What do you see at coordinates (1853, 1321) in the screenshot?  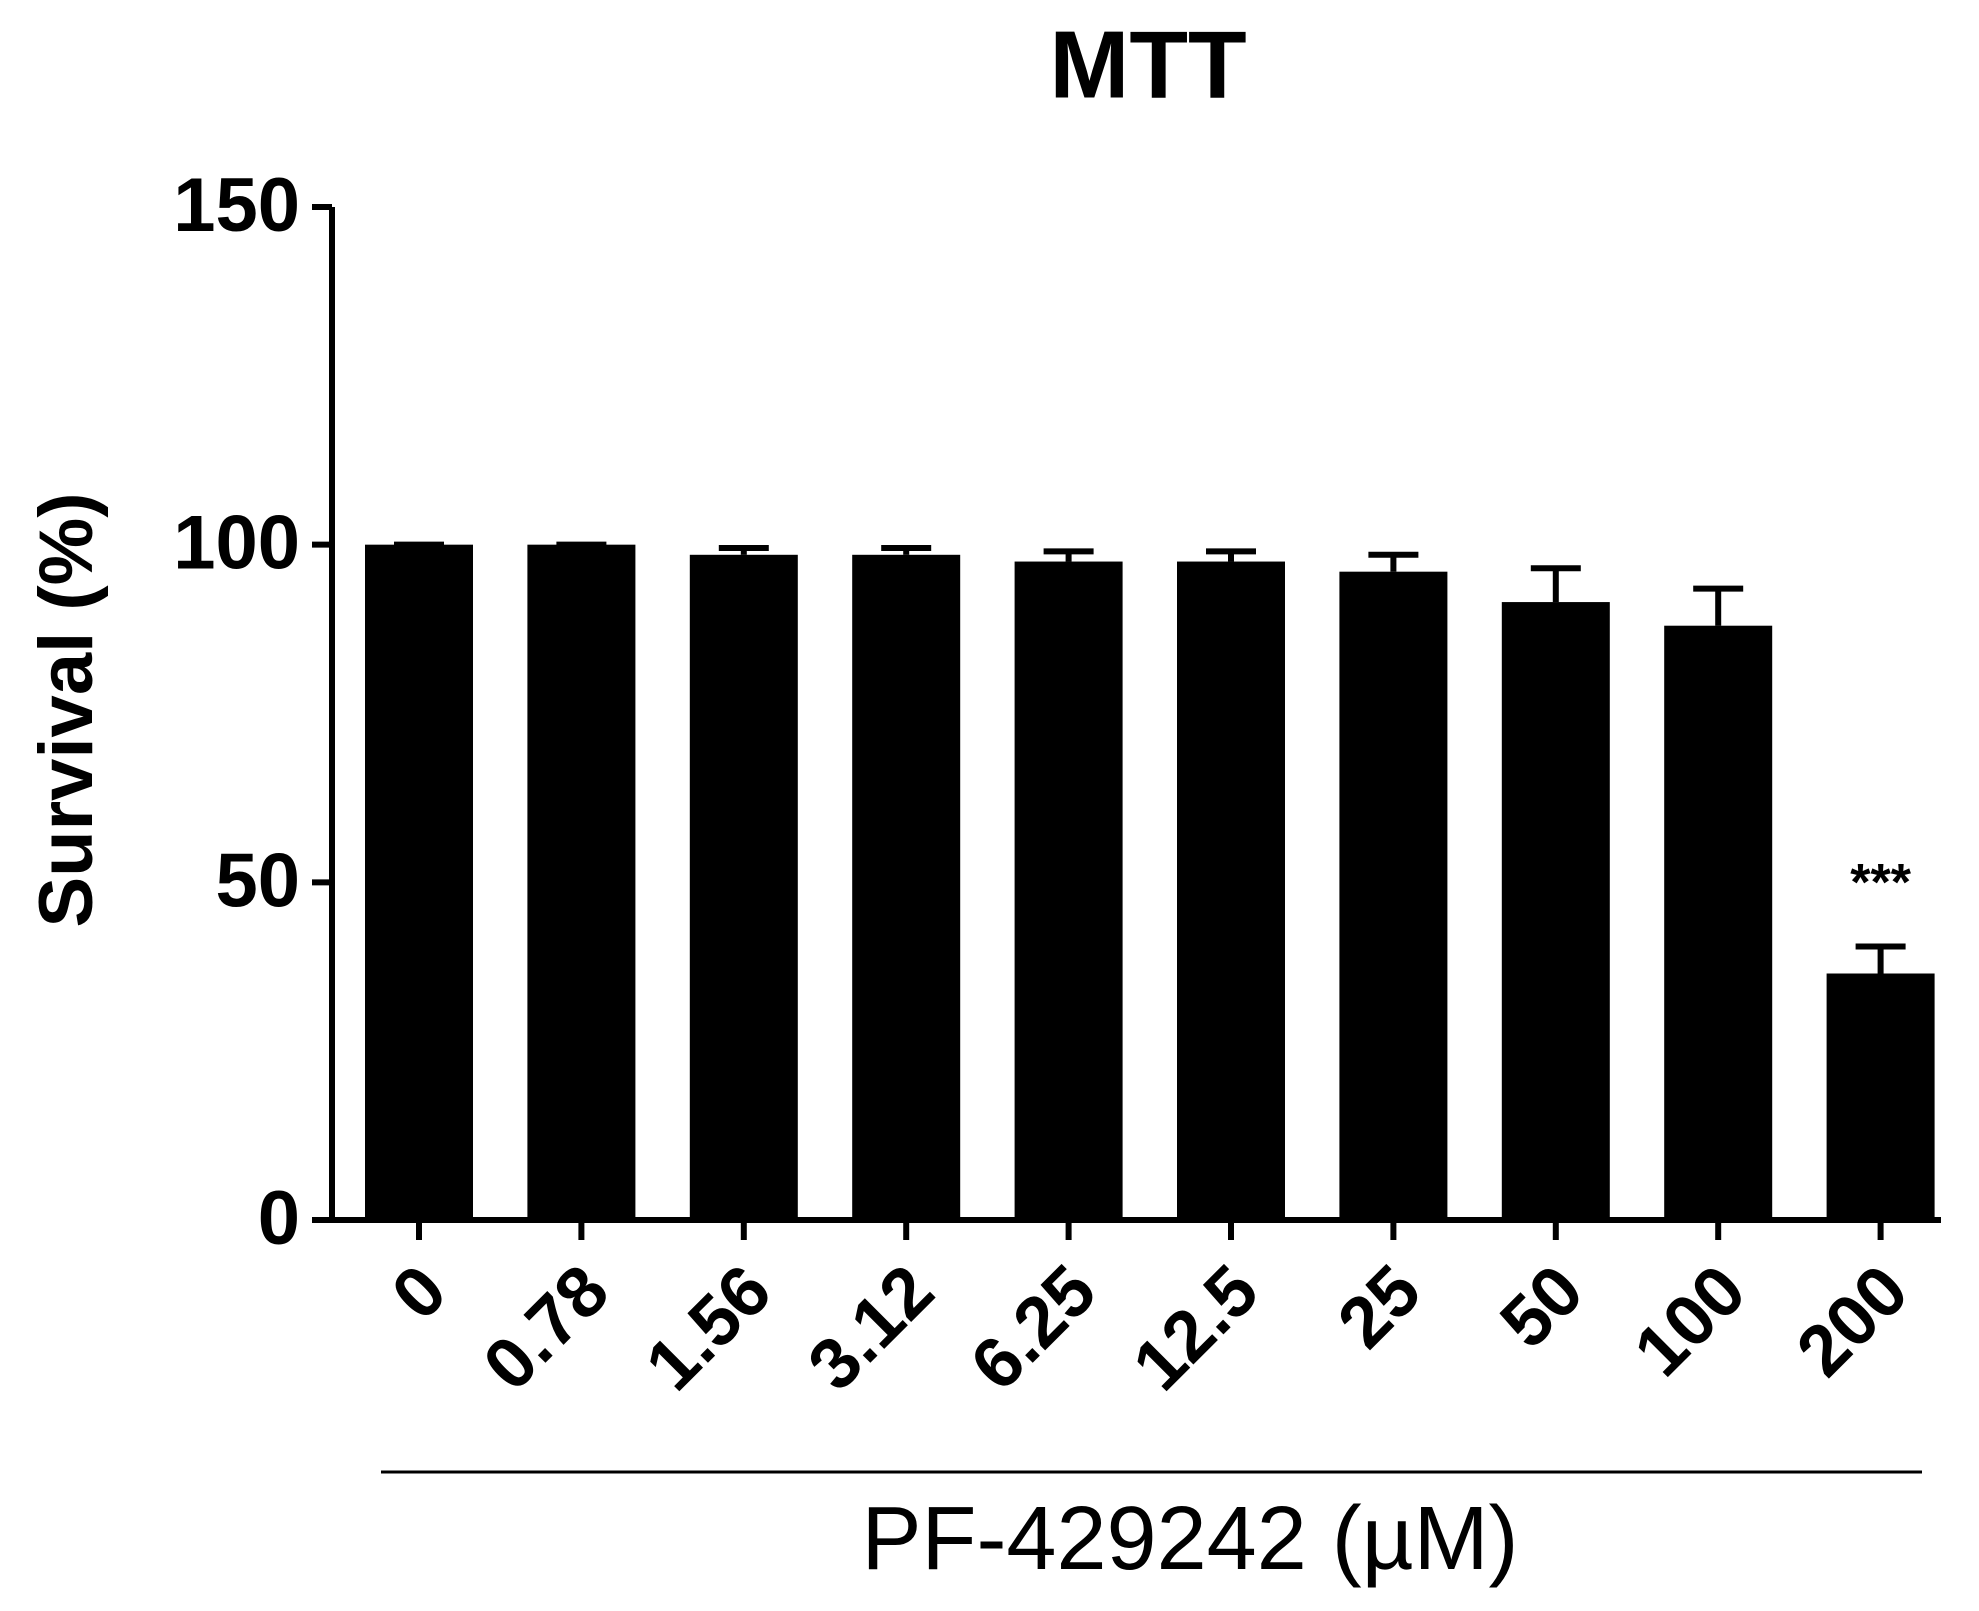 I see `x-tick-label: 200` at bounding box center [1853, 1321].